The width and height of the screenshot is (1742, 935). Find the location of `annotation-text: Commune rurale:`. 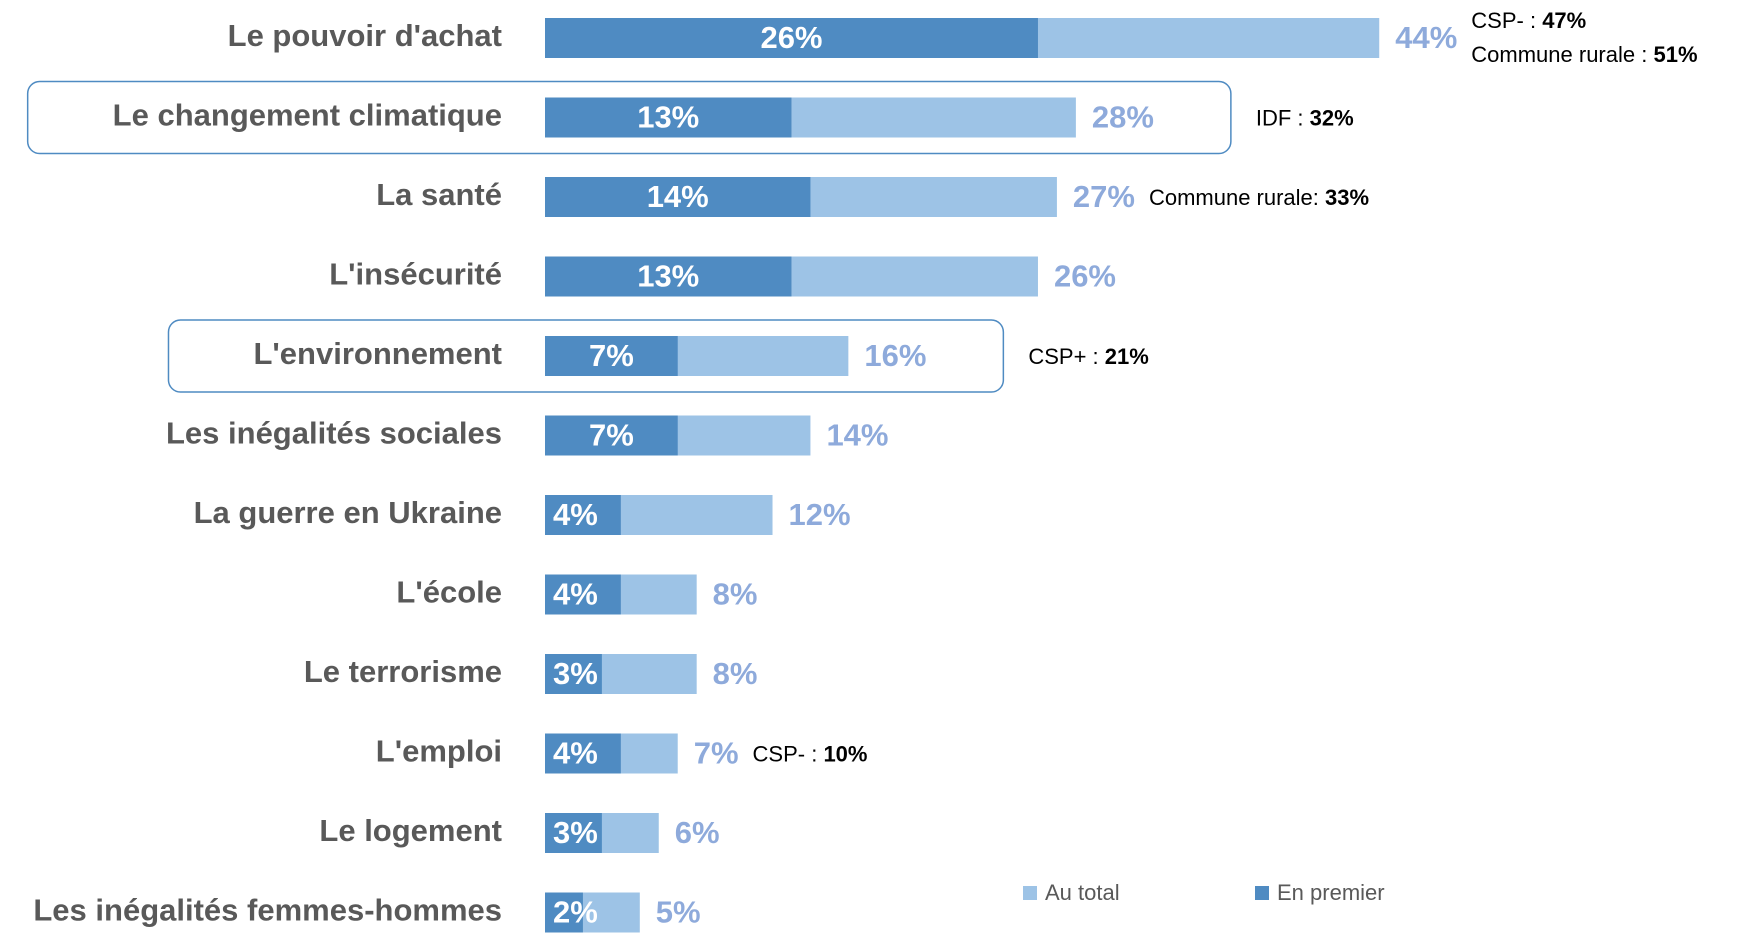

annotation-text: Commune rurale: is located at coordinates (1237, 197).